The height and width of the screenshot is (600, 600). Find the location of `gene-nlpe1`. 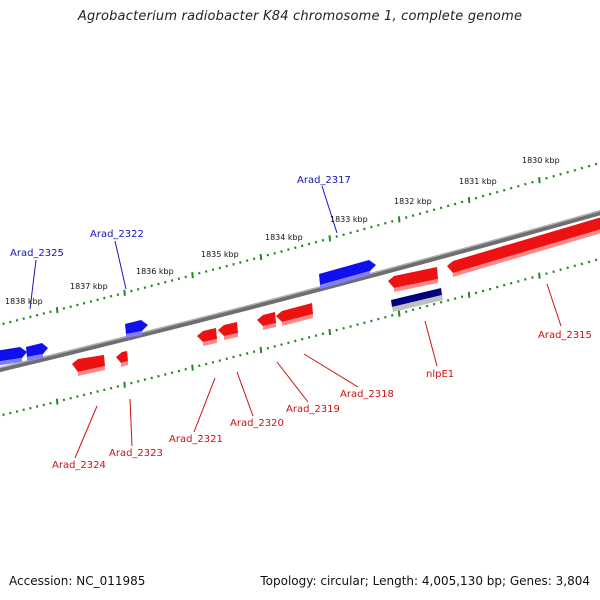

gene-nlpe1 is located at coordinates (416, 297).